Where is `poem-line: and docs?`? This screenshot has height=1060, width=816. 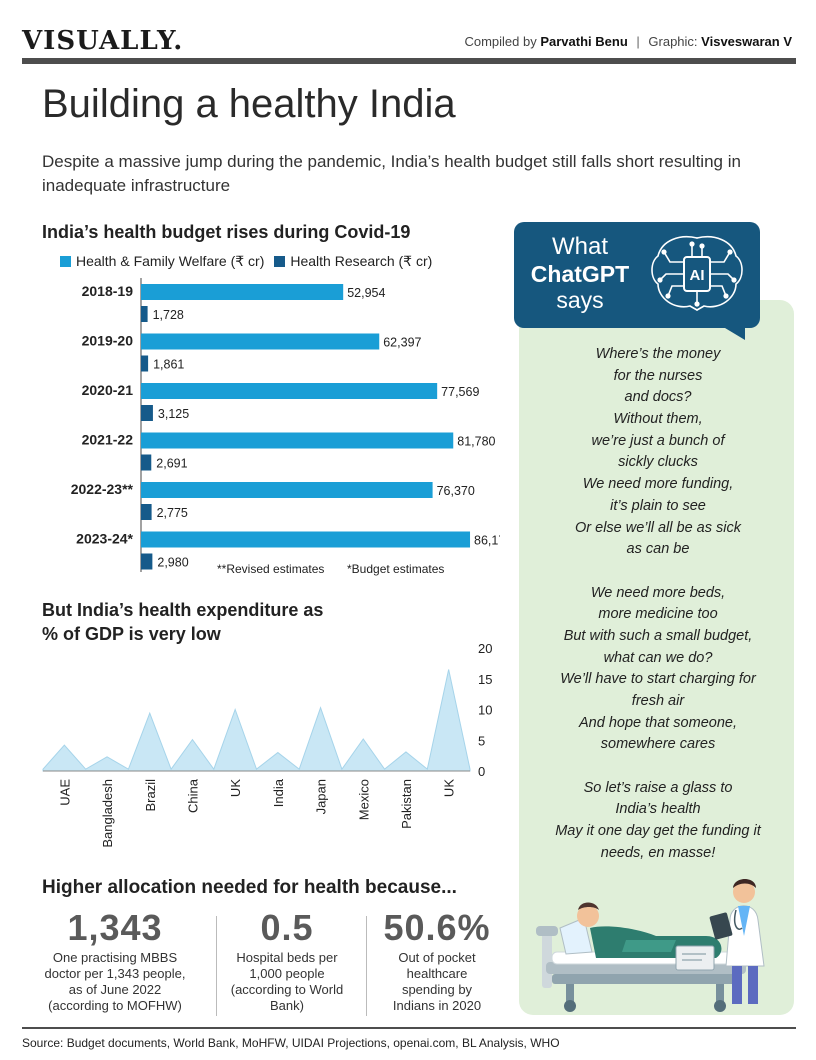
poem-line: and docs? is located at coordinates (658, 397).